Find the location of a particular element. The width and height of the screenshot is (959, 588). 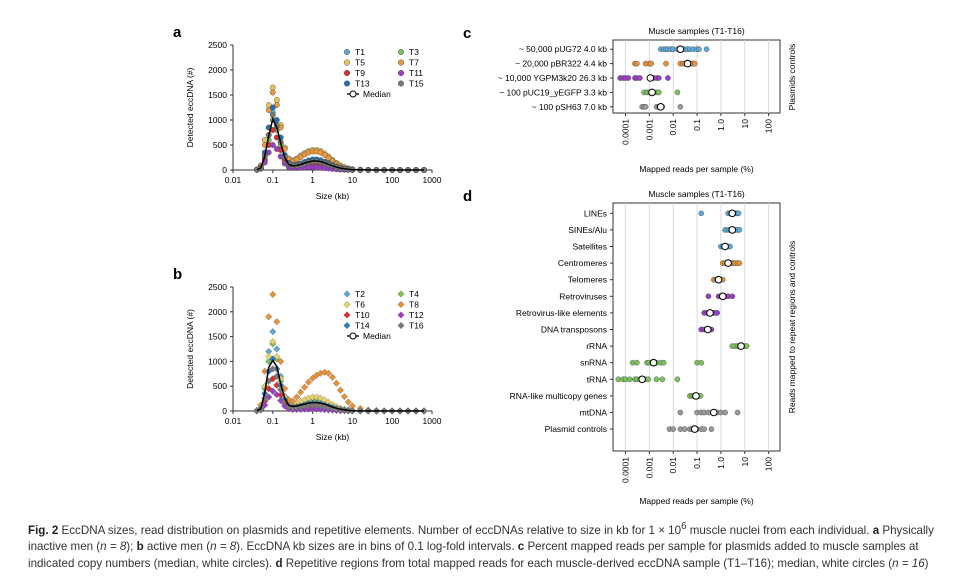

data-point-T14 is located at coordinates (273, 359).